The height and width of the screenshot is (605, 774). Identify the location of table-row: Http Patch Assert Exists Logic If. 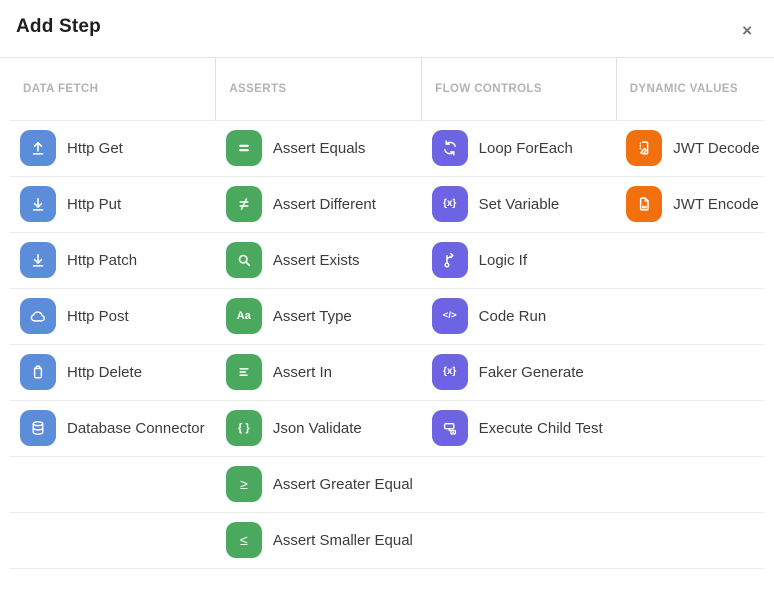
(387, 260).